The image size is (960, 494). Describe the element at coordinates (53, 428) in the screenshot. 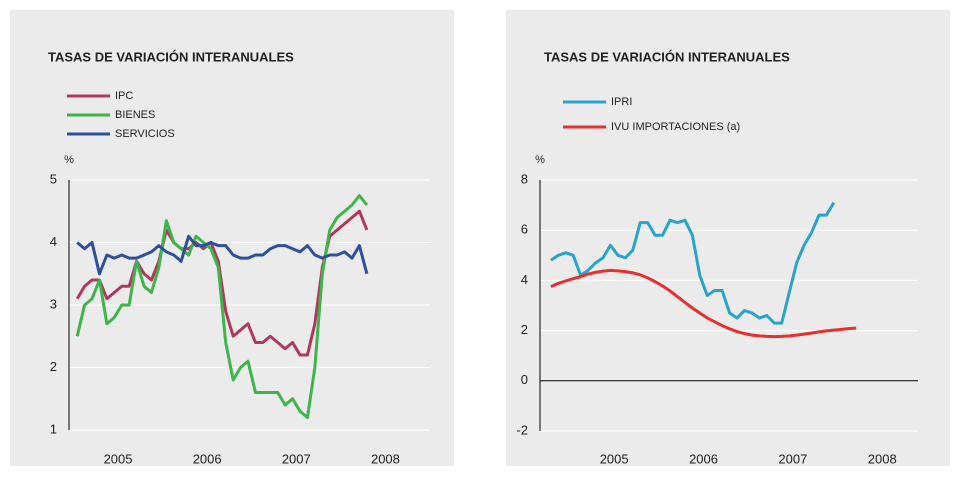

I see `y-tick-label: 1` at that location.